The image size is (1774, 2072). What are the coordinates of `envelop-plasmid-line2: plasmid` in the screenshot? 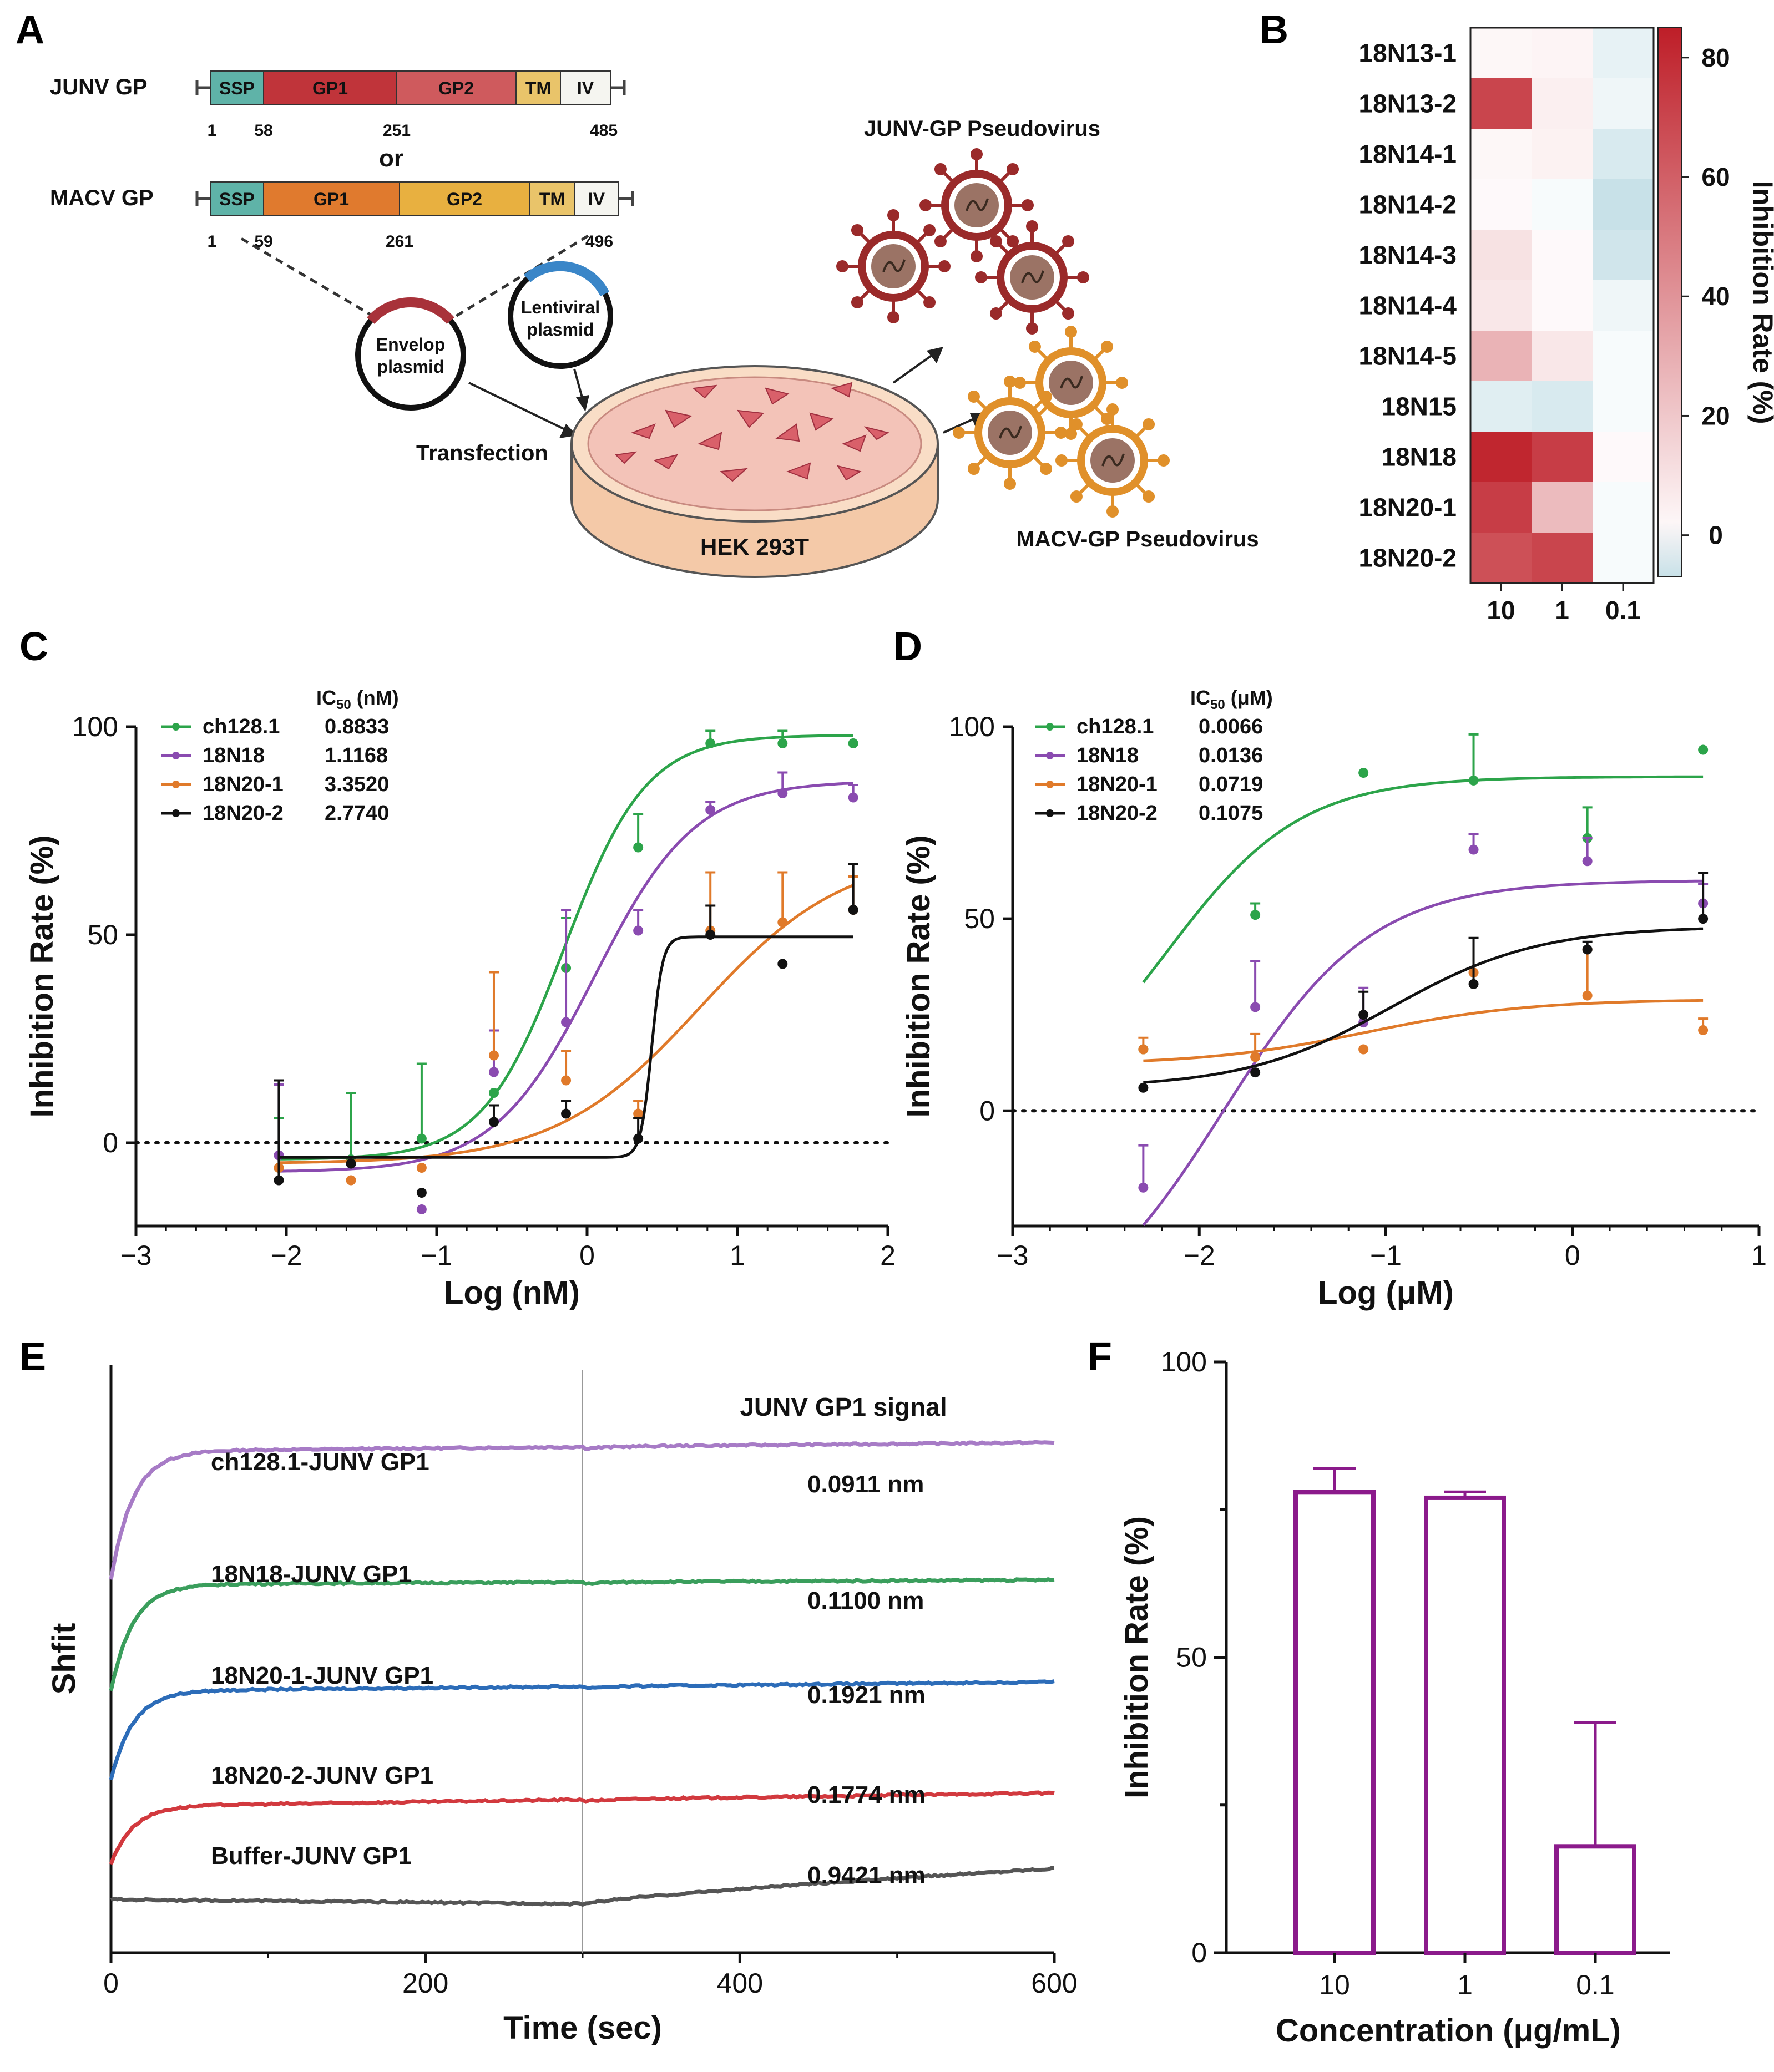 It's located at (410, 367).